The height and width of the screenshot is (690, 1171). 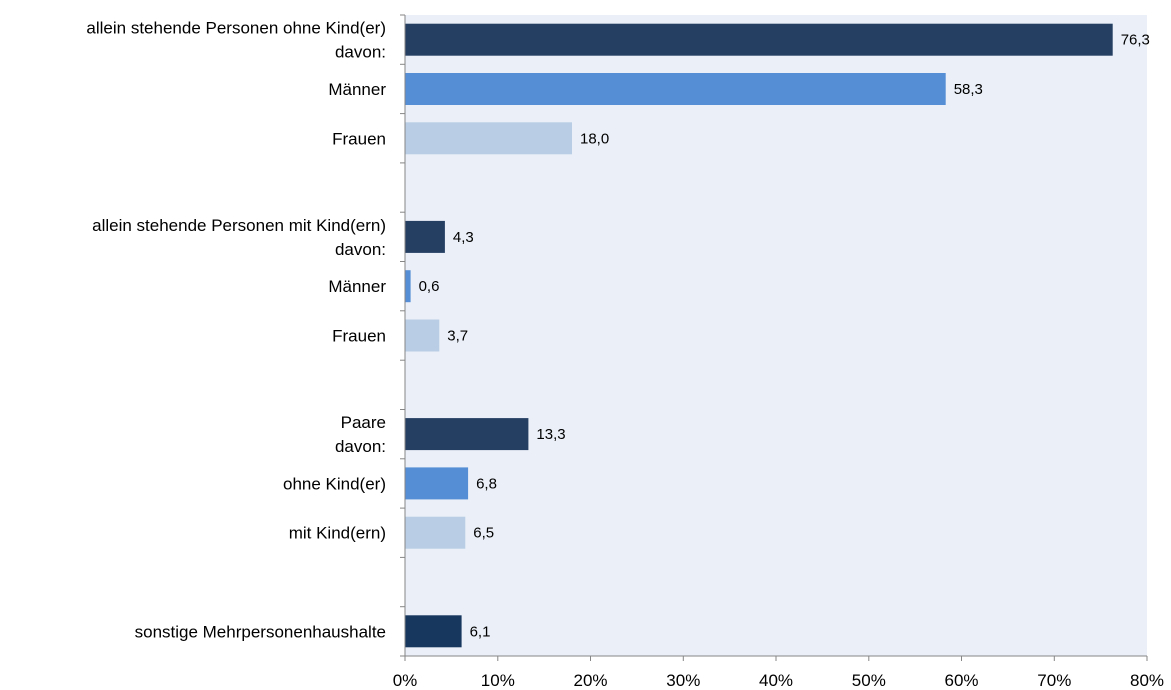 I want to click on data-label: 6,8, so click(x=486, y=483).